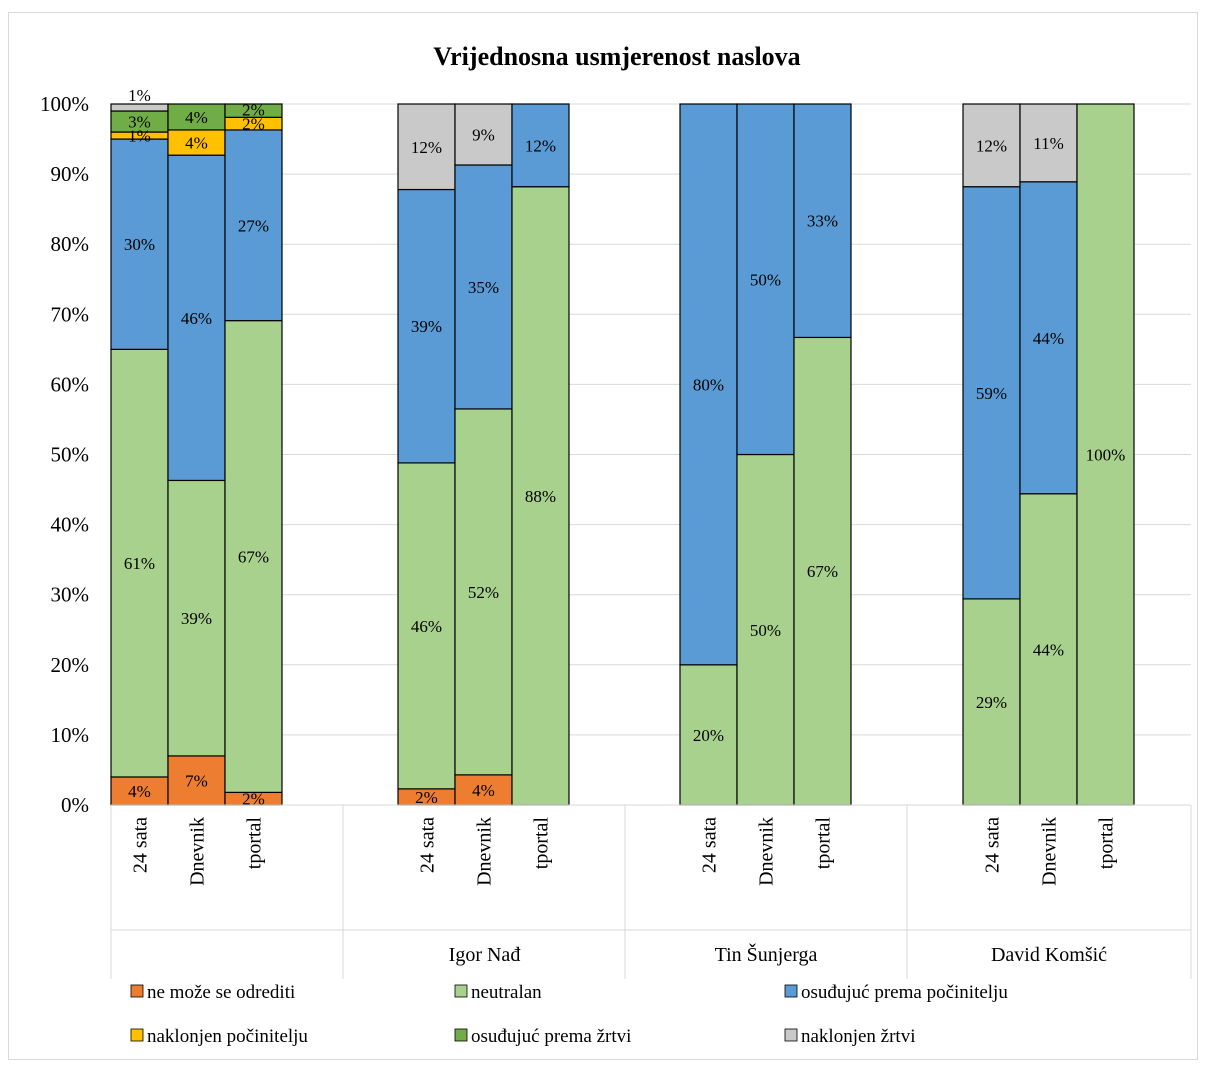 The image size is (1208, 1066). I want to click on chart-title: Vrijednosna usmjerenost naslova, so click(616, 56).